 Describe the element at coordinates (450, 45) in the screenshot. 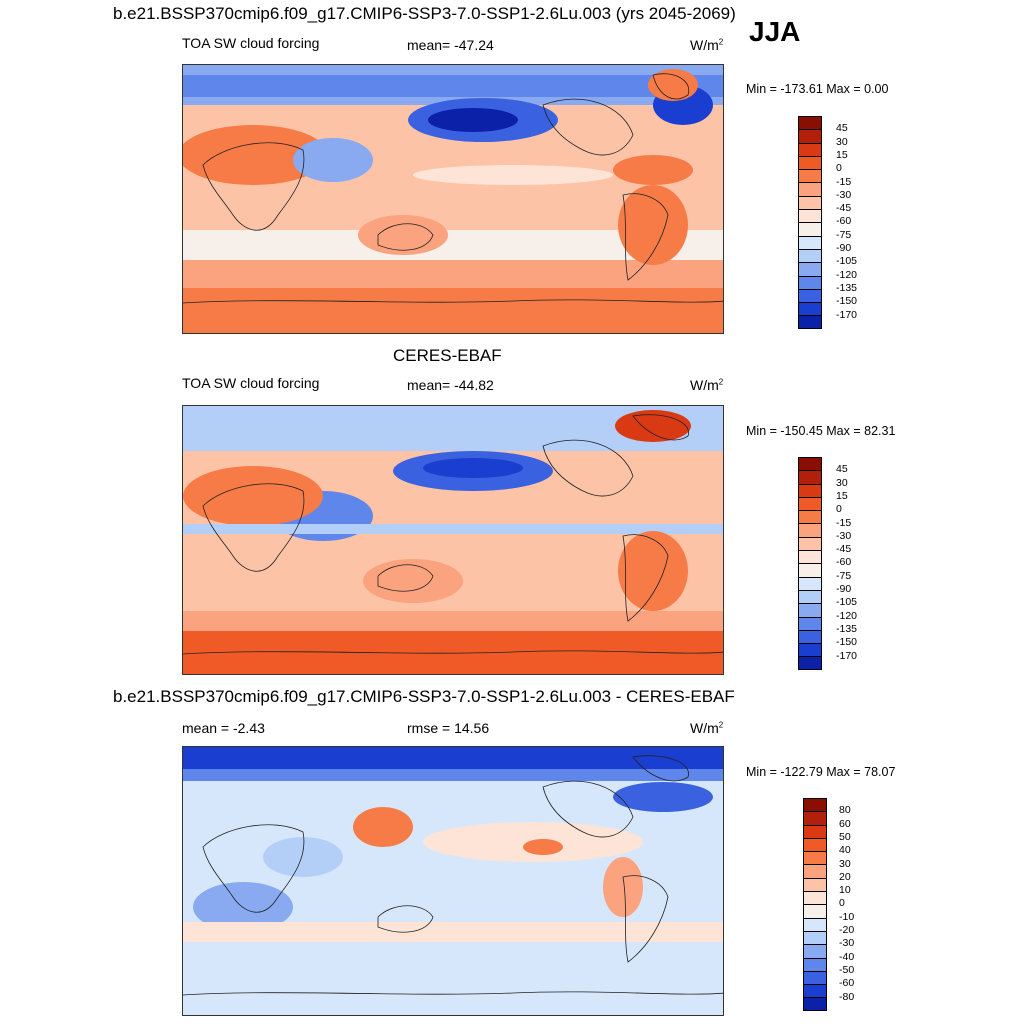

I see `panel1-mean-label: mean= -47.24` at that location.